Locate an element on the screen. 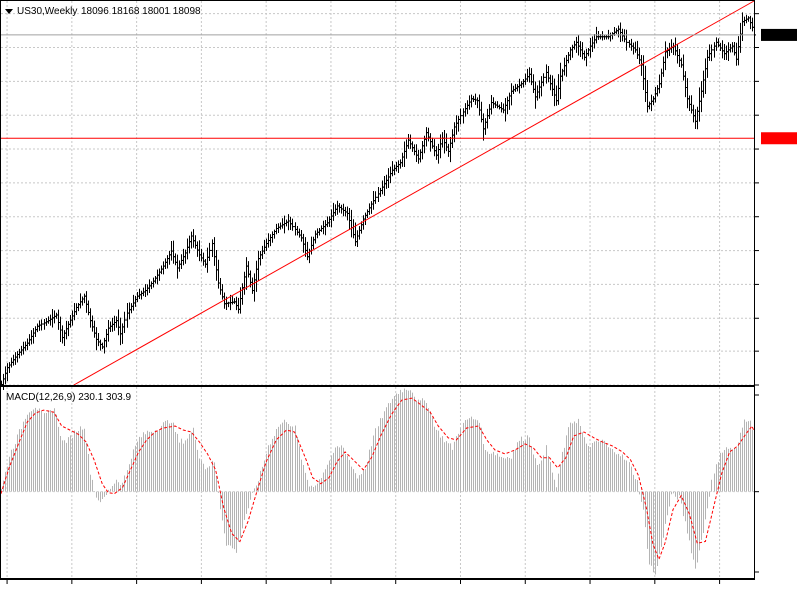 Image resolution: width=800 pixels, height=600 pixels. symbol-label: US30,Weekly is located at coordinates (47, 11).